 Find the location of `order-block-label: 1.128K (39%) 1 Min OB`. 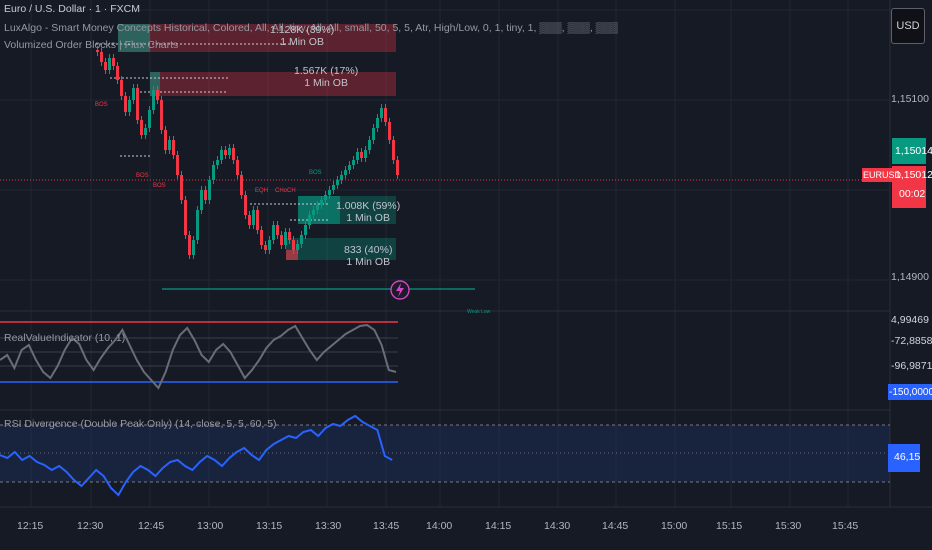

order-block-label: 1.128K (39%) 1 Min OB is located at coordinates (302, 36).